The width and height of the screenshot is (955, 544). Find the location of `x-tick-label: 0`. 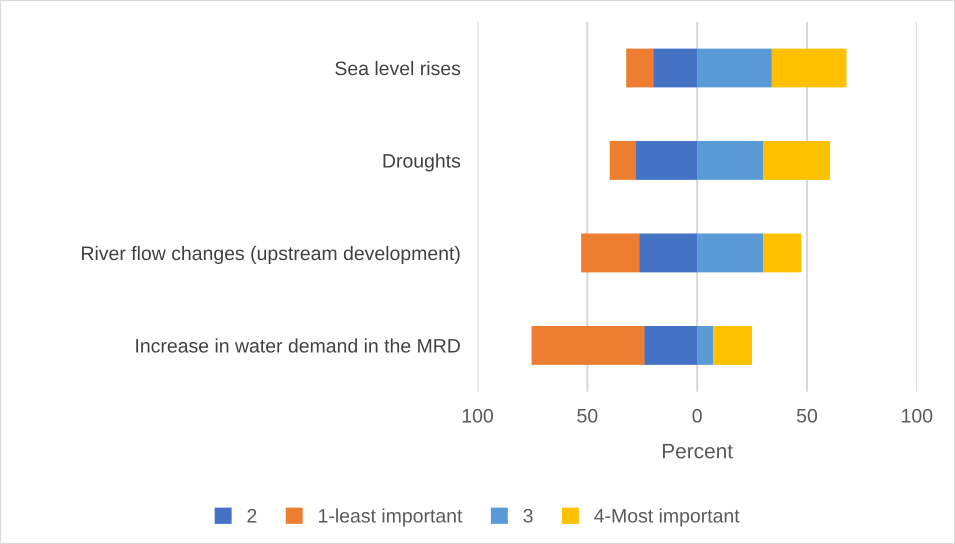

x-tick-label: 0 is located at coordinates (697, 415).